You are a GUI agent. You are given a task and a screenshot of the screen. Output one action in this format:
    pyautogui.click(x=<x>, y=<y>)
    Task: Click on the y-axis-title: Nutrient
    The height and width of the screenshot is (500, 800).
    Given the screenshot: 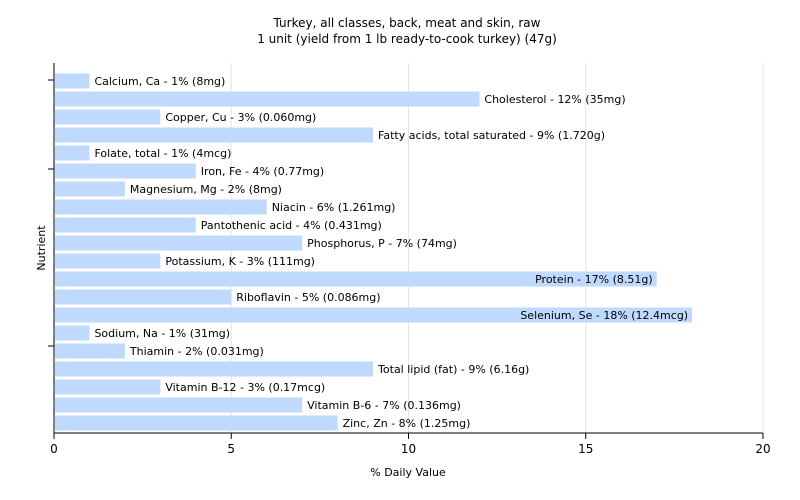 What is the action you would take?
    pyautogui.click(x=41, y=248)
    